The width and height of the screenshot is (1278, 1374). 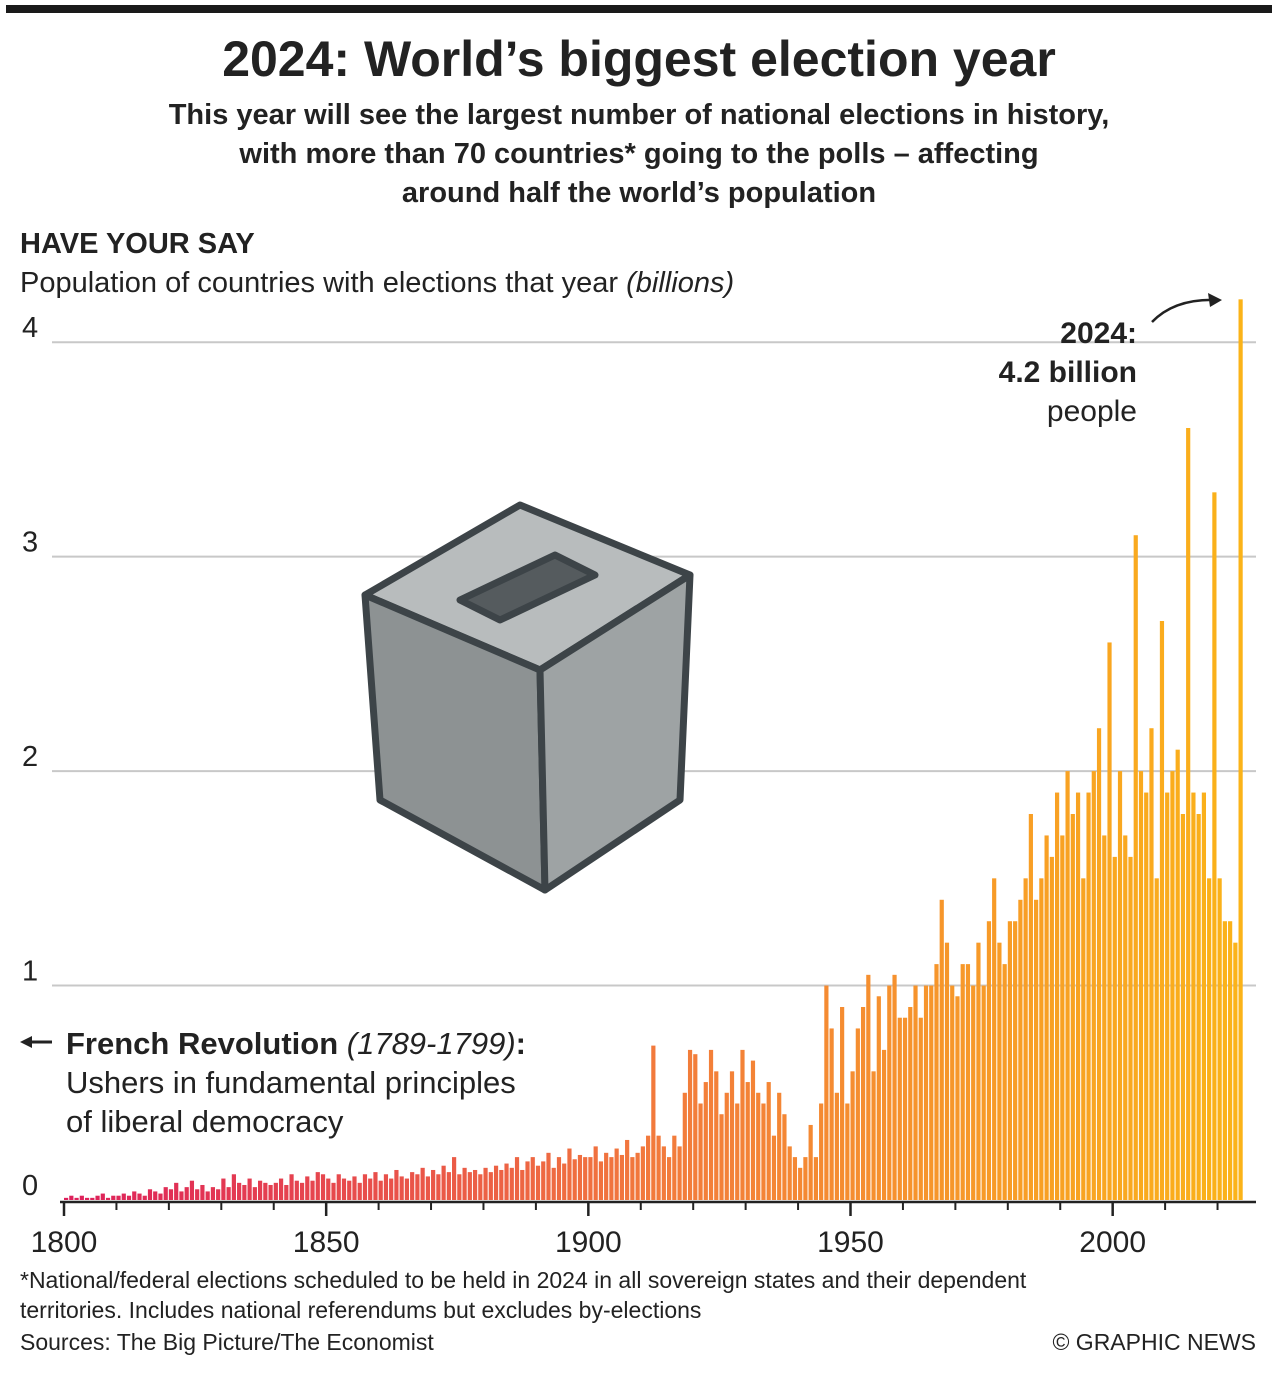 What do you see at coordinates (639, 9) in the screenshot?
I see `top-rule` at bounding box center [639, 9].